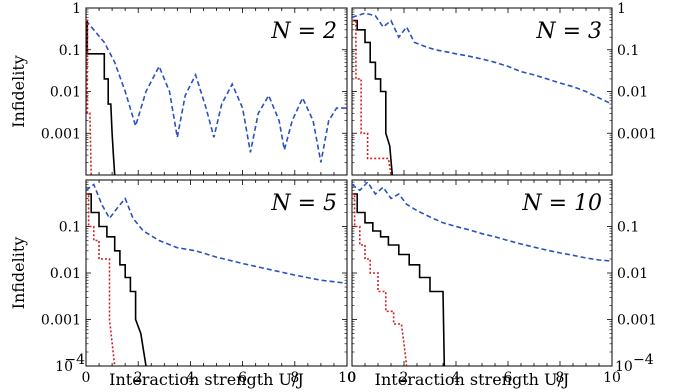 The image size is (679, 392). I want to click on panel-label: N = 10, so click(561, 203).